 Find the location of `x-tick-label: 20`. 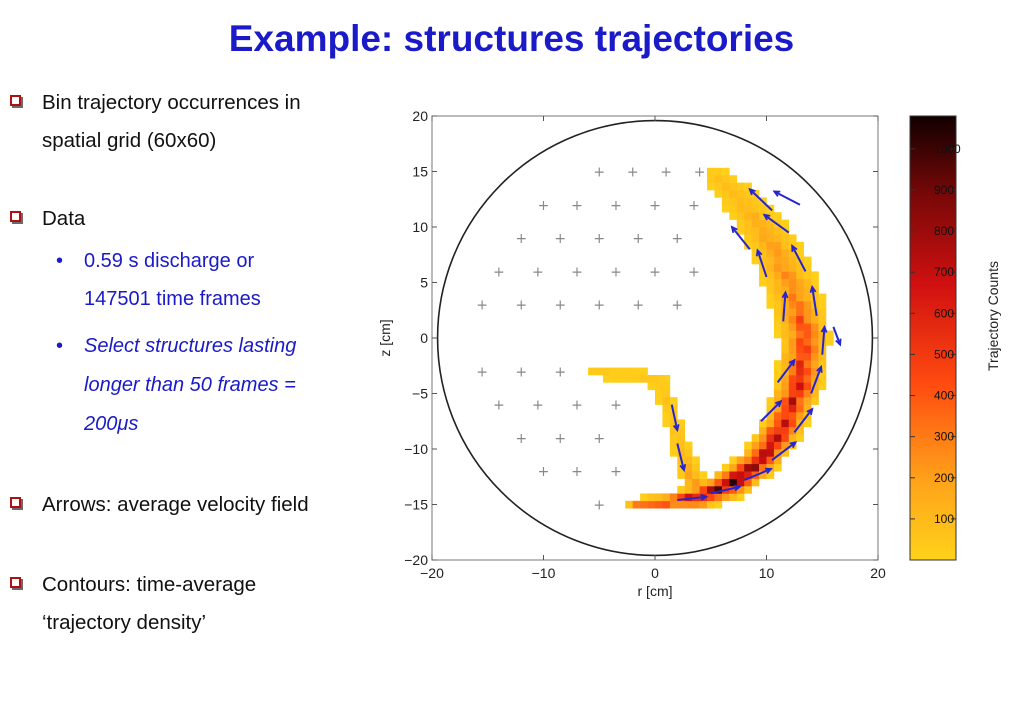

x-tick-label: 20 is located at coordinates (878, 573).